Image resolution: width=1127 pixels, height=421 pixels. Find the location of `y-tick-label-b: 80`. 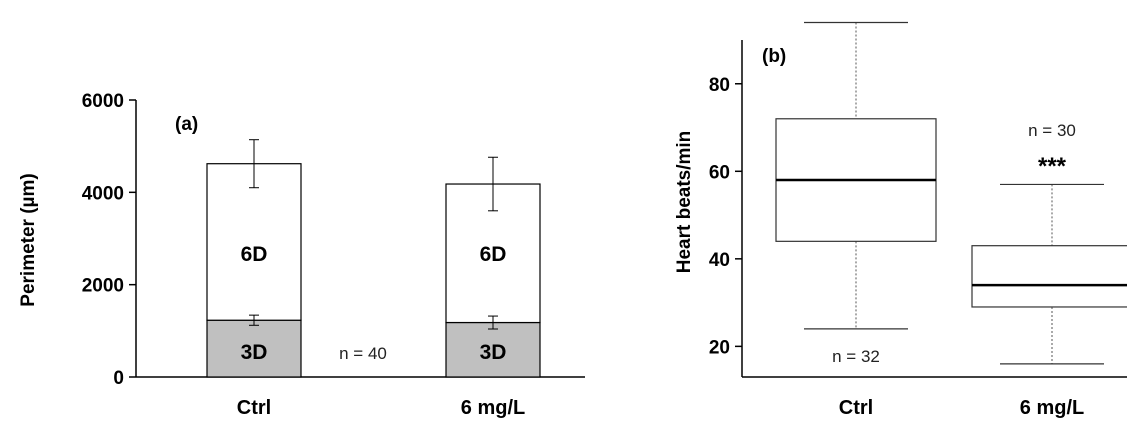

y-tick-label-b: 80 is located at coordinates (719, 85).